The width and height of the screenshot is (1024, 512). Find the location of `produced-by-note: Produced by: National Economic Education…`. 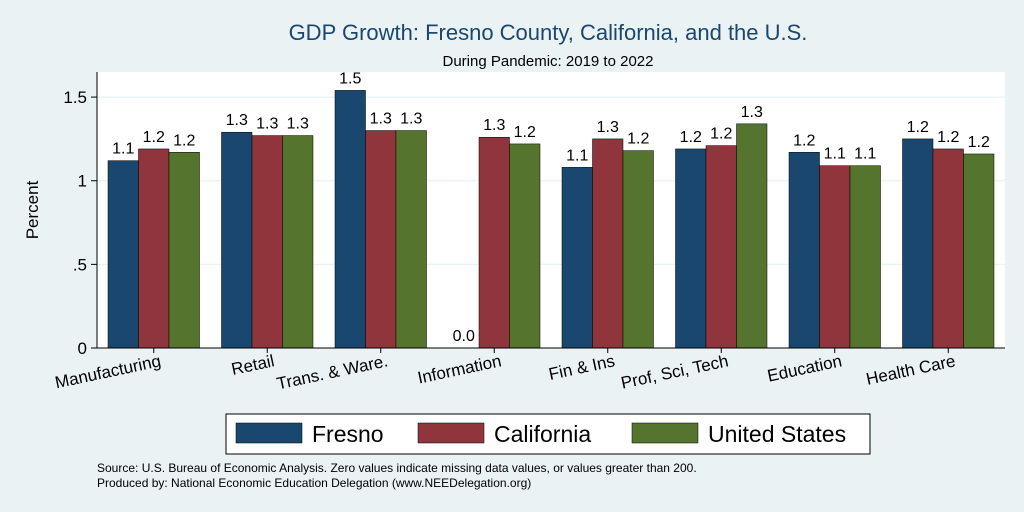

produced-by-note: Produced by: National Economic Education… is located at coordinates (314, 483).